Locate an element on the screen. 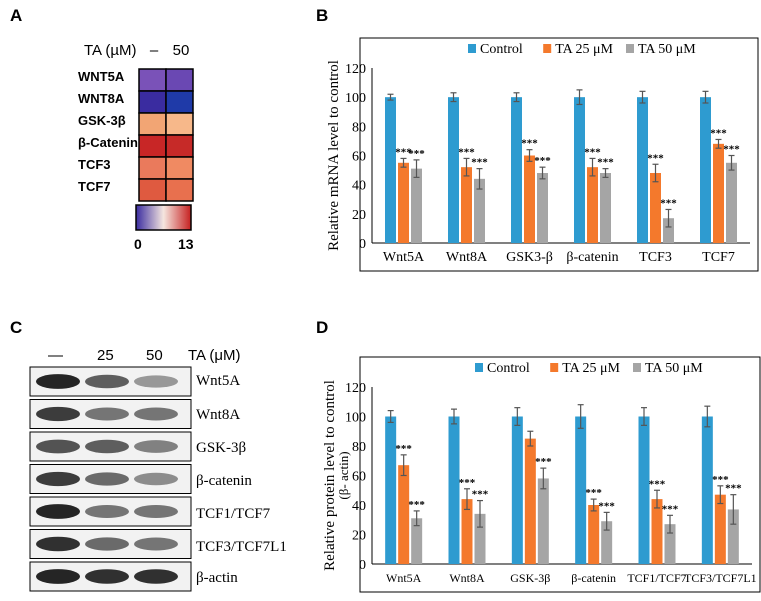 This screenshot has height=601, width=761. blot-protein-label: GSK-3β is located at coordinates (221, 448).